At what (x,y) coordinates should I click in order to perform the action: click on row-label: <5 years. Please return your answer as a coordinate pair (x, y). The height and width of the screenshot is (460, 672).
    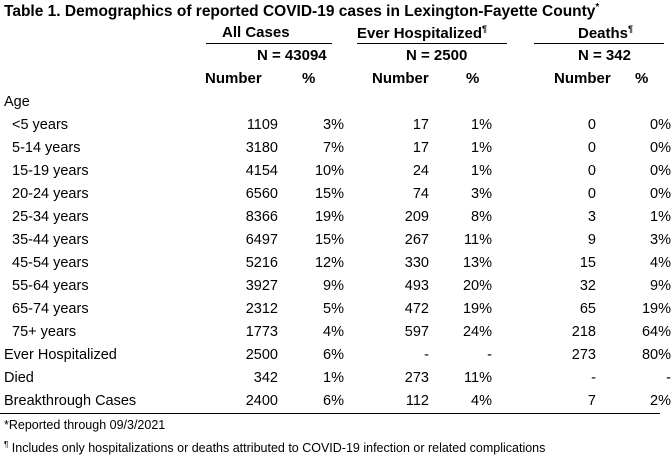
    Looking at the image, I should click on (40, 125).